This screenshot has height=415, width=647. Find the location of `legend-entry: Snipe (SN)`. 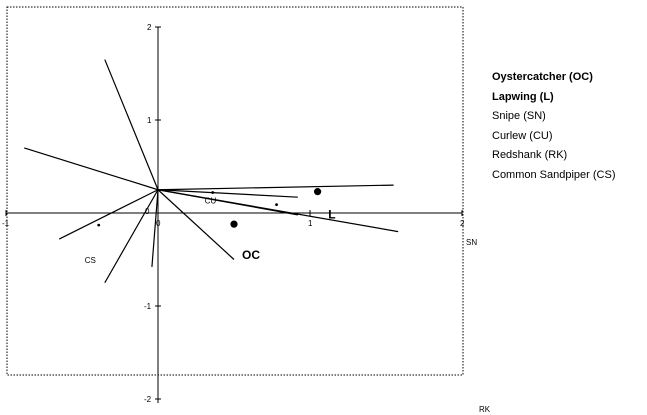

legend-entry: Snipe (SN) is located at coordinates (519, 116).